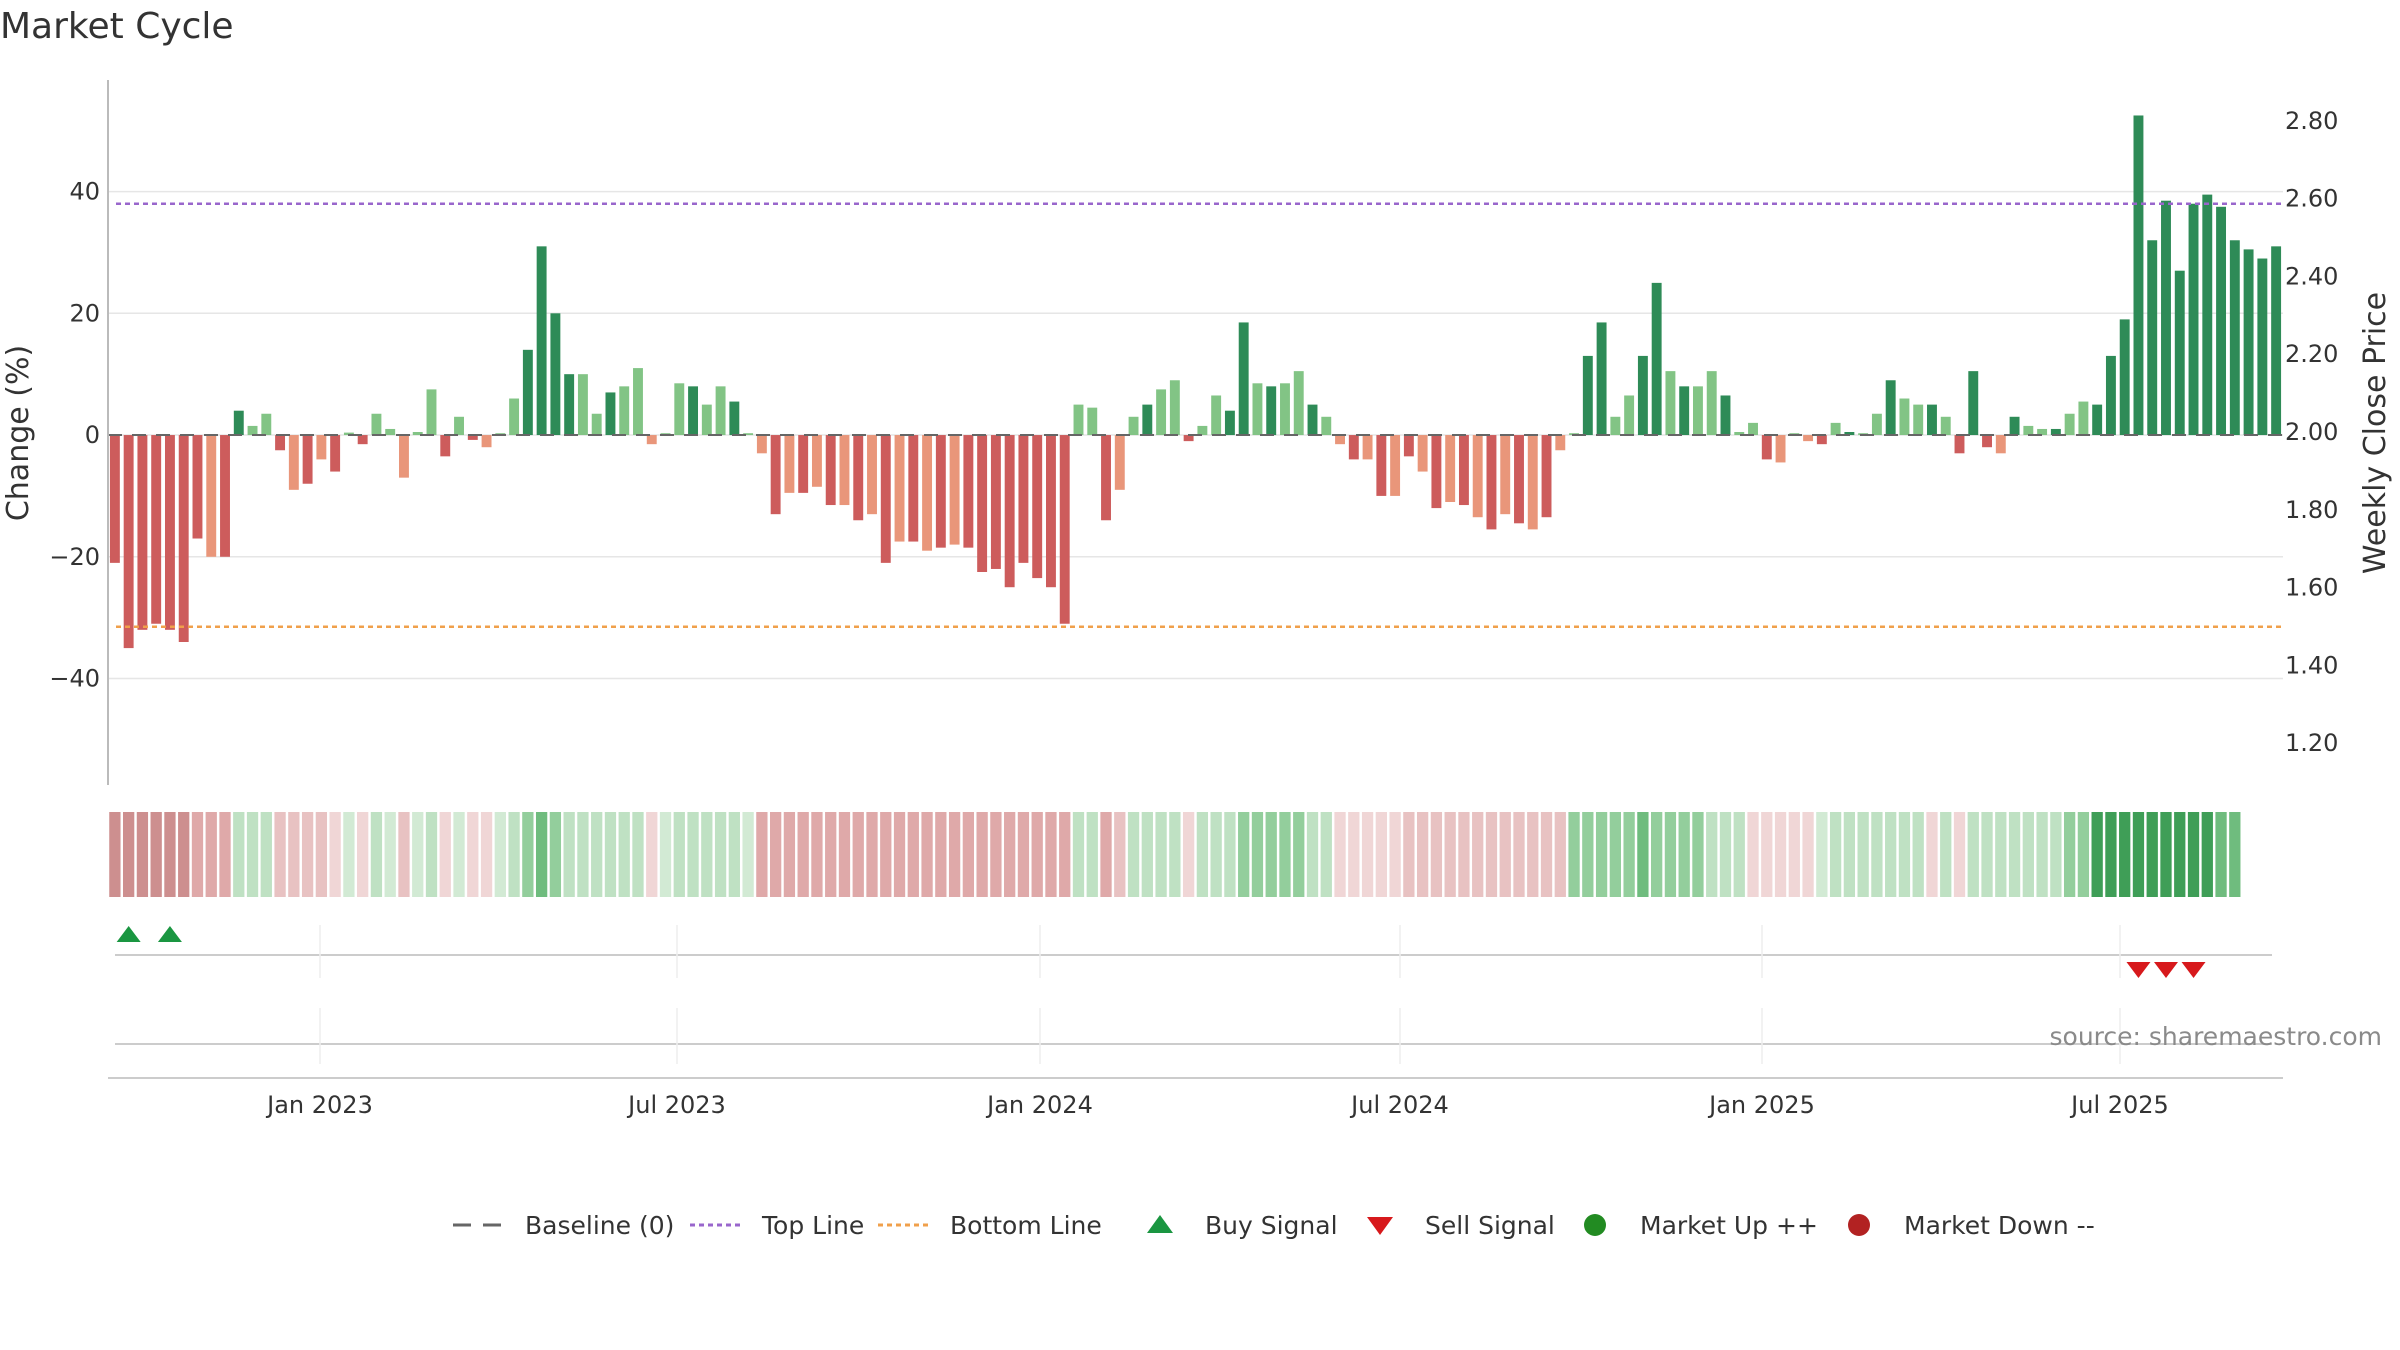 The width and height of the screenshot is (2400, 1350). What do you see at coordinates (599, 1225) in the screenshot?
I see `legend-label: Baseline (0)` at bounding box center [599, 1225].